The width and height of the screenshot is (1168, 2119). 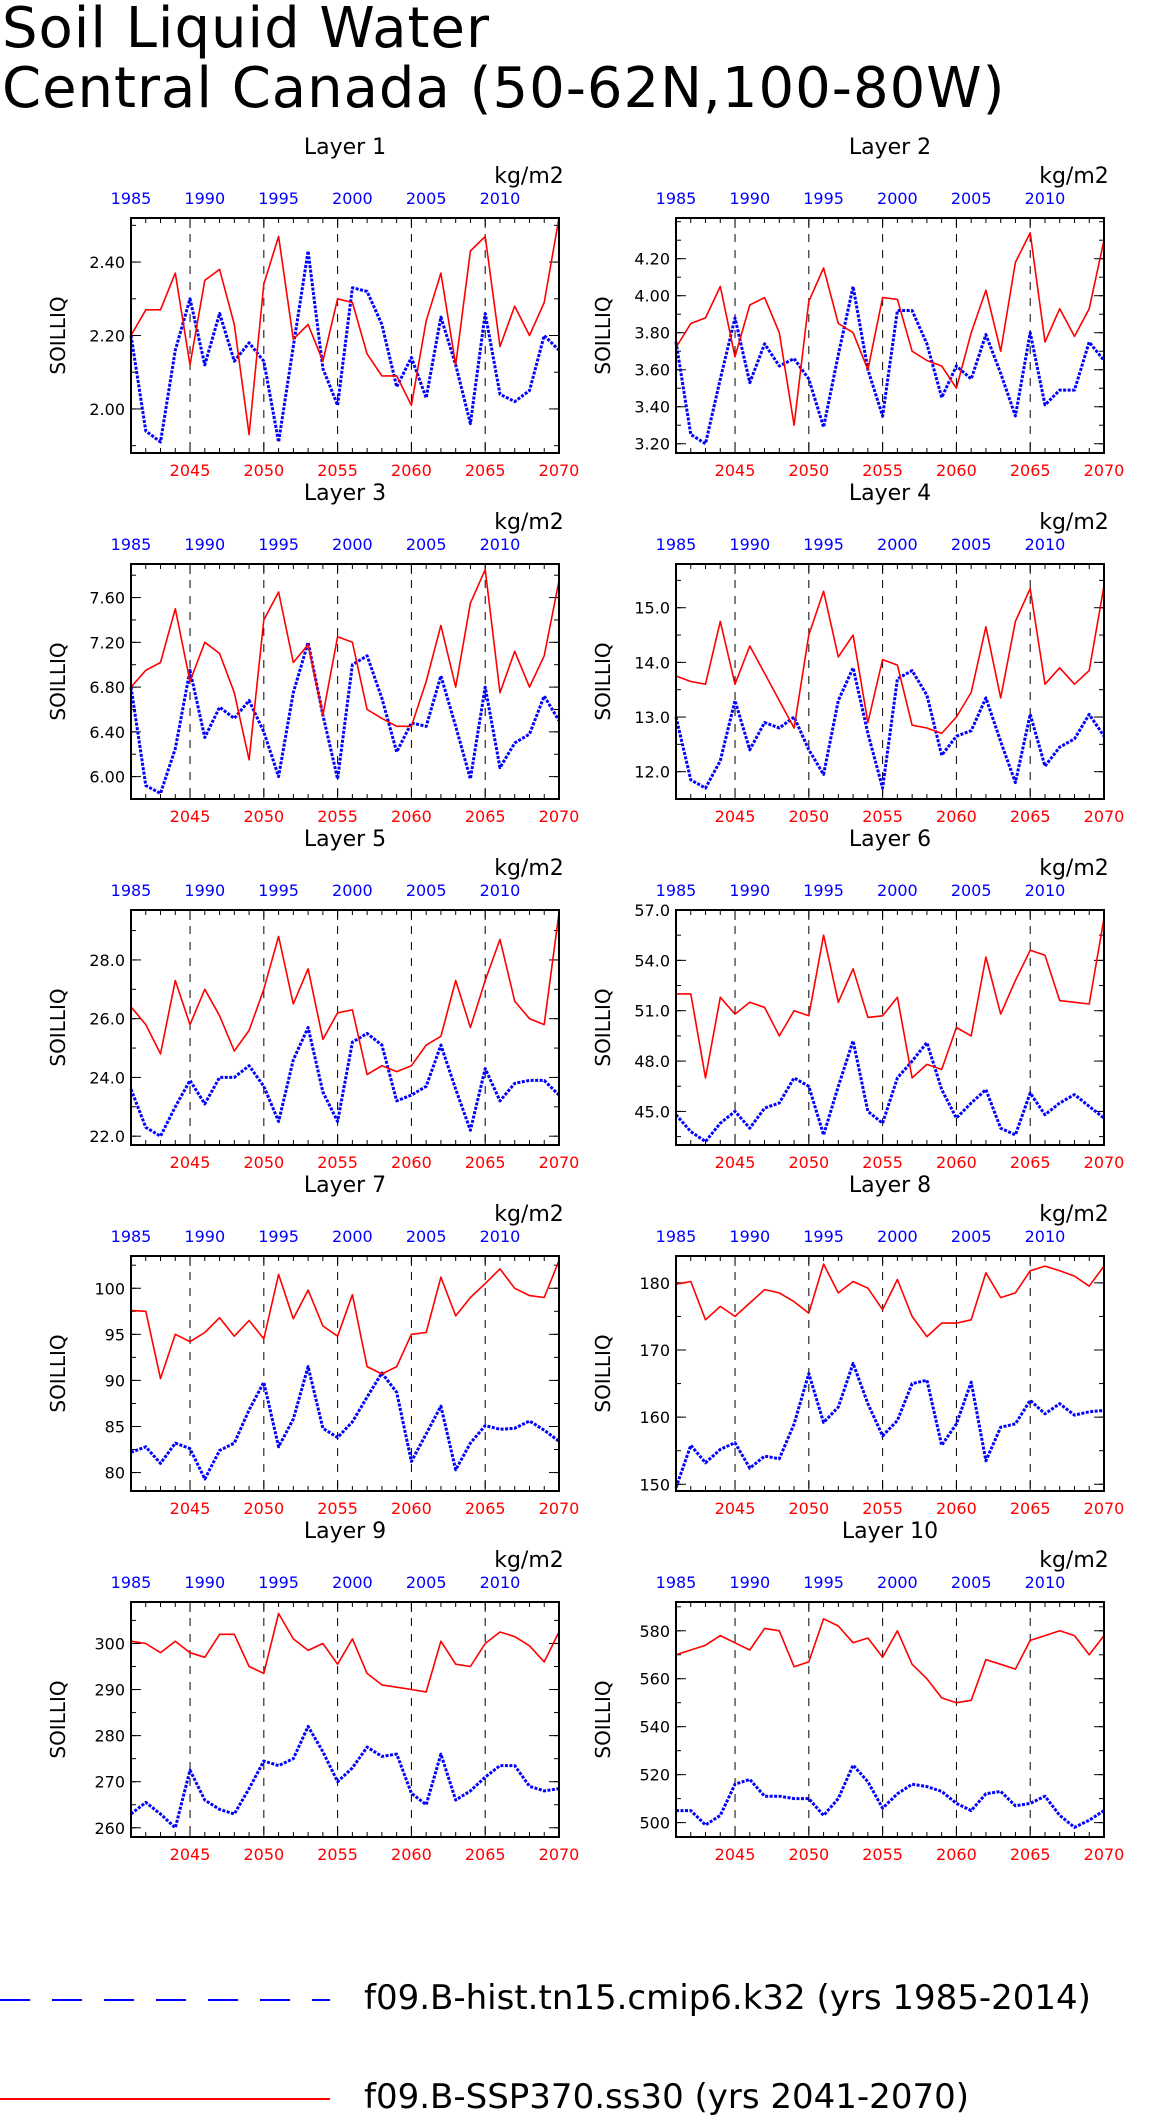 I want to click on panel-9-xtick-label: 2055, so click(x=337, y=1854).